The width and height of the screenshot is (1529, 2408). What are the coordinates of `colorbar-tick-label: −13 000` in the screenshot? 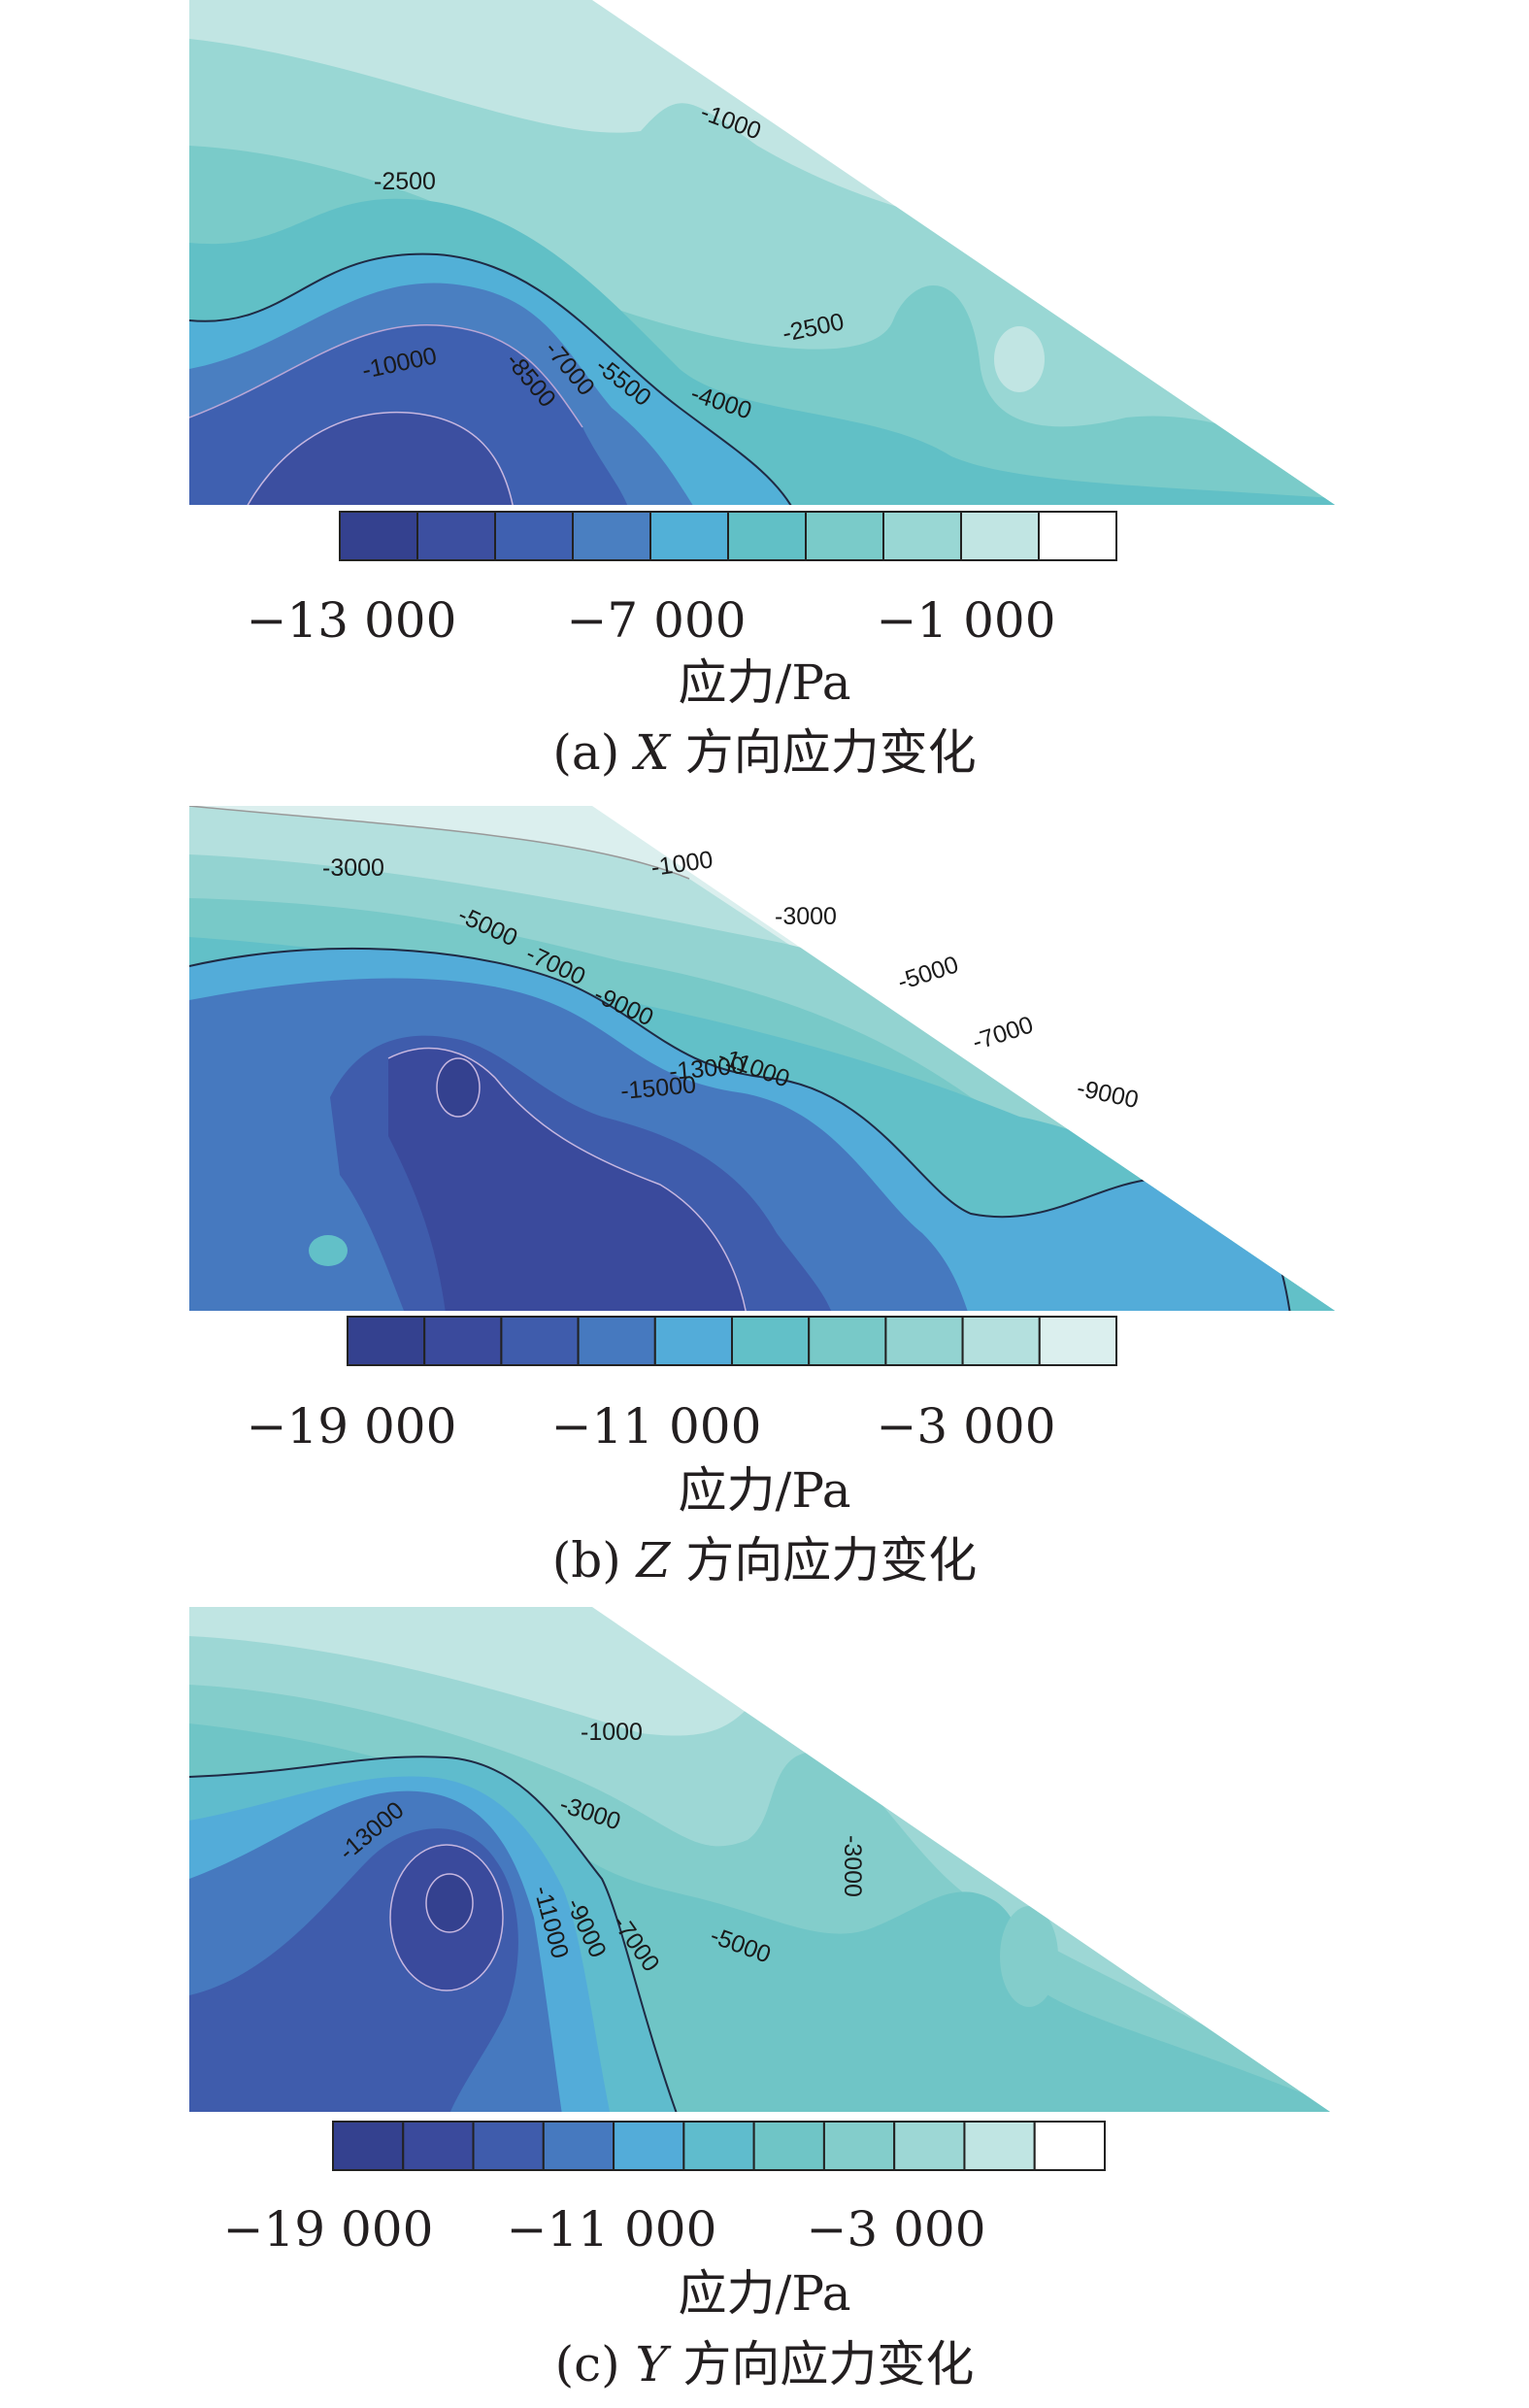 It's located at (351, 621).